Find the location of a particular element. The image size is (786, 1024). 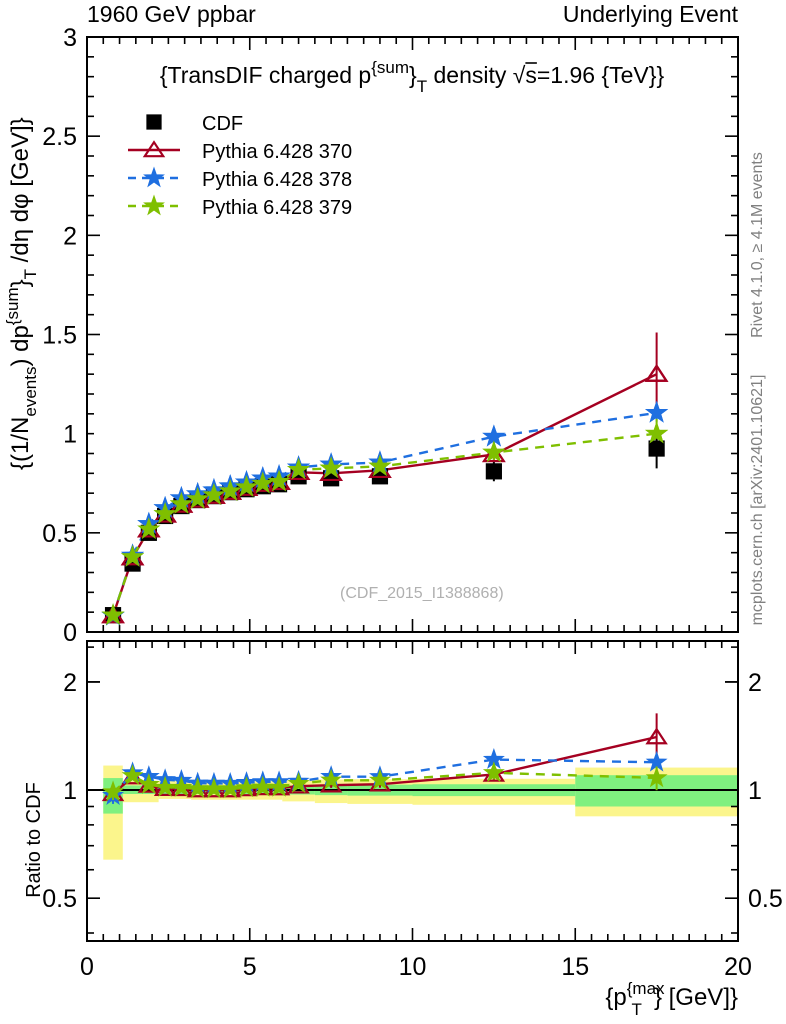

title-sqrt: √ is located at coordinates (519, 75).